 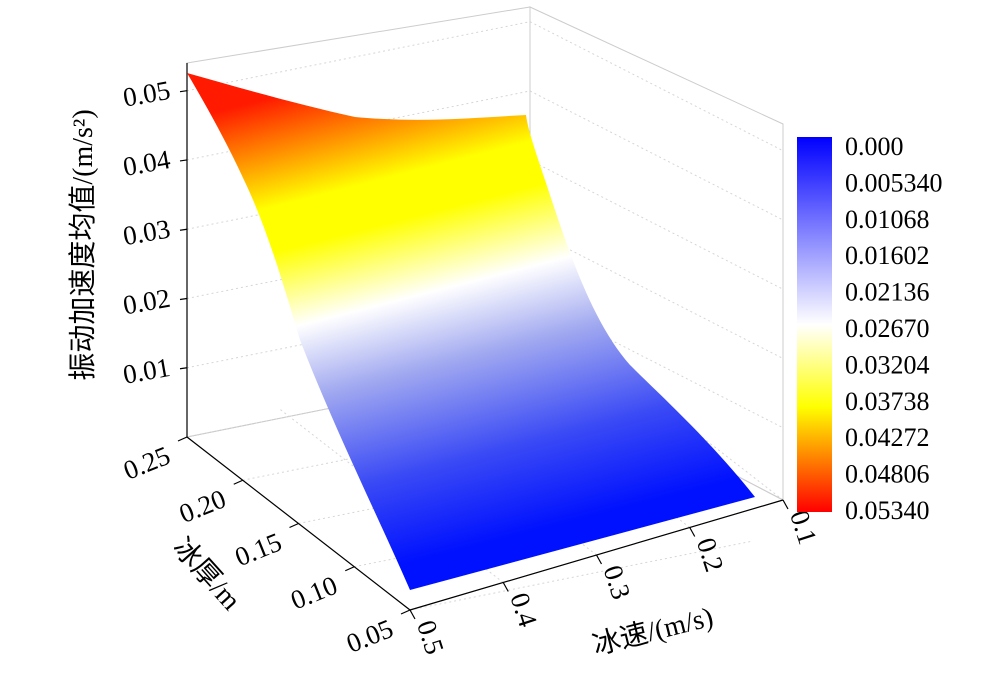 What do you see at coordinates (887, 364) in the screenshot?
I see `colorbar-label: 0.03204` at bounding box center [887, 364].